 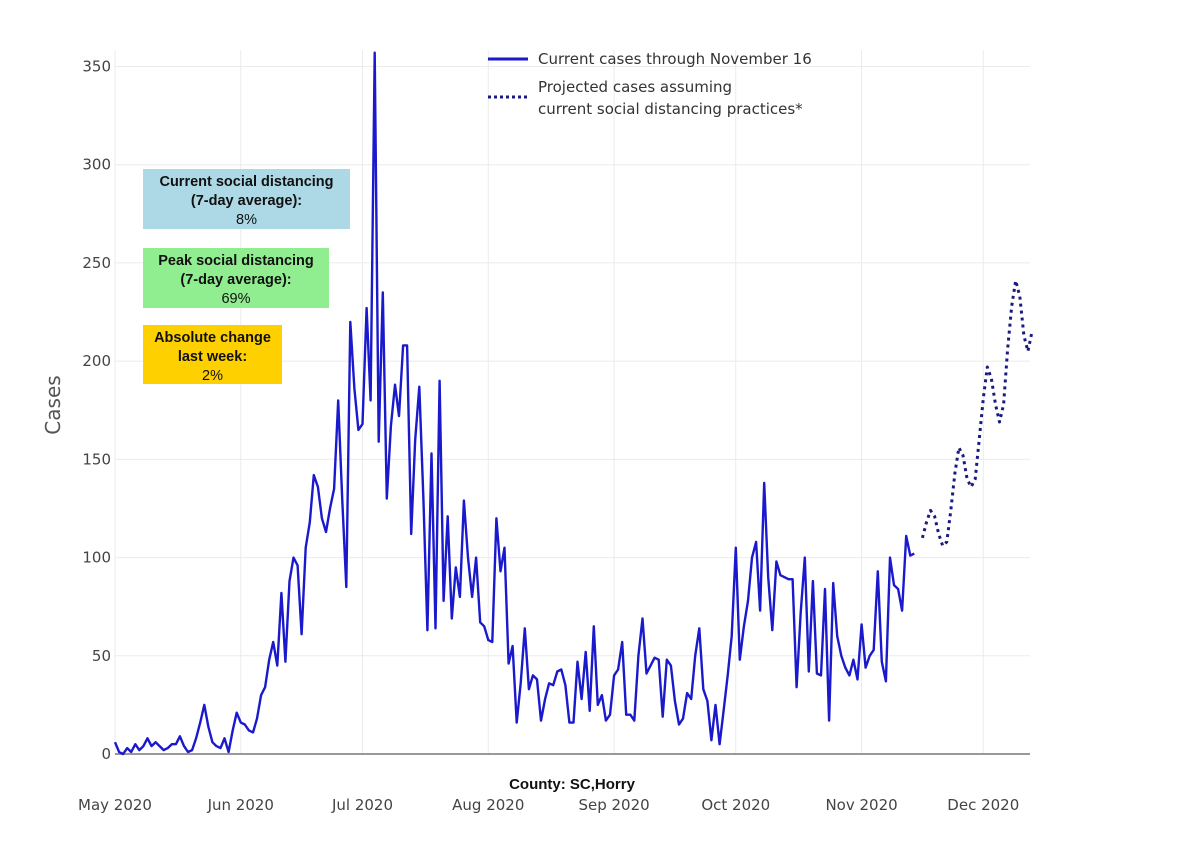 I want to click on annotation-text: 8%, so click(x=246, y=220).